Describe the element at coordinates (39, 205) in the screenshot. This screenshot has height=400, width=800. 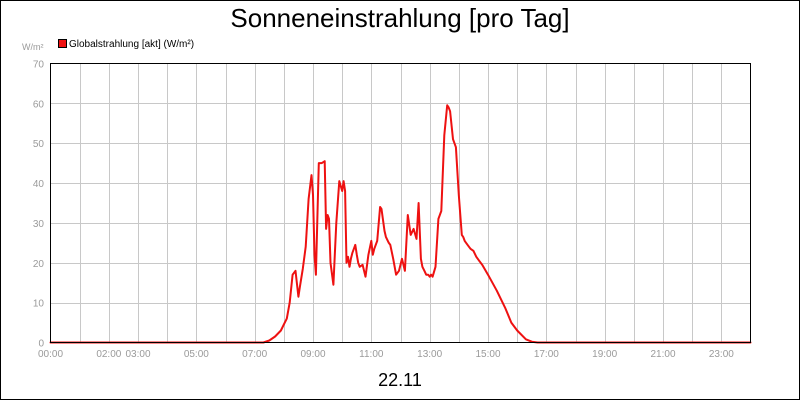
I see `y-axis-ticks: 0 10 20 30 40 50 60 70` at that location.